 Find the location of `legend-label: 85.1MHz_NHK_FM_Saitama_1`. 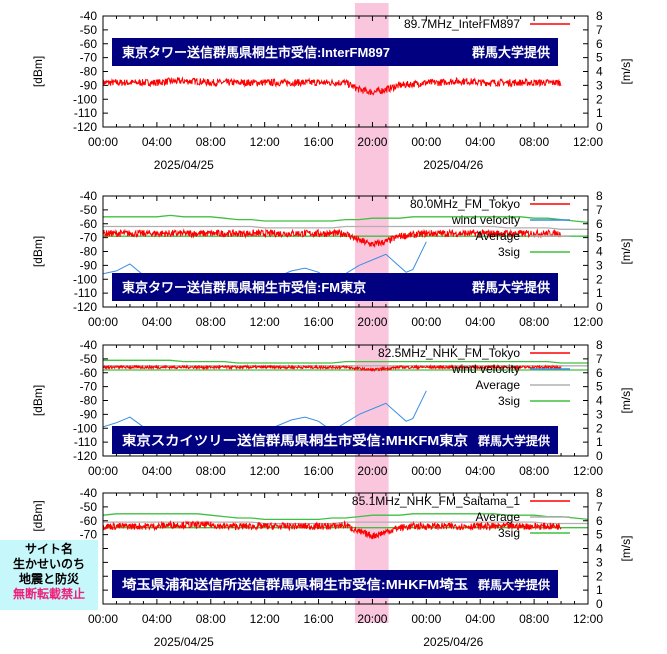

legend-label: 85.1MHz_NHK_FM_Saitama_1 is located at coordinates (436, 501).